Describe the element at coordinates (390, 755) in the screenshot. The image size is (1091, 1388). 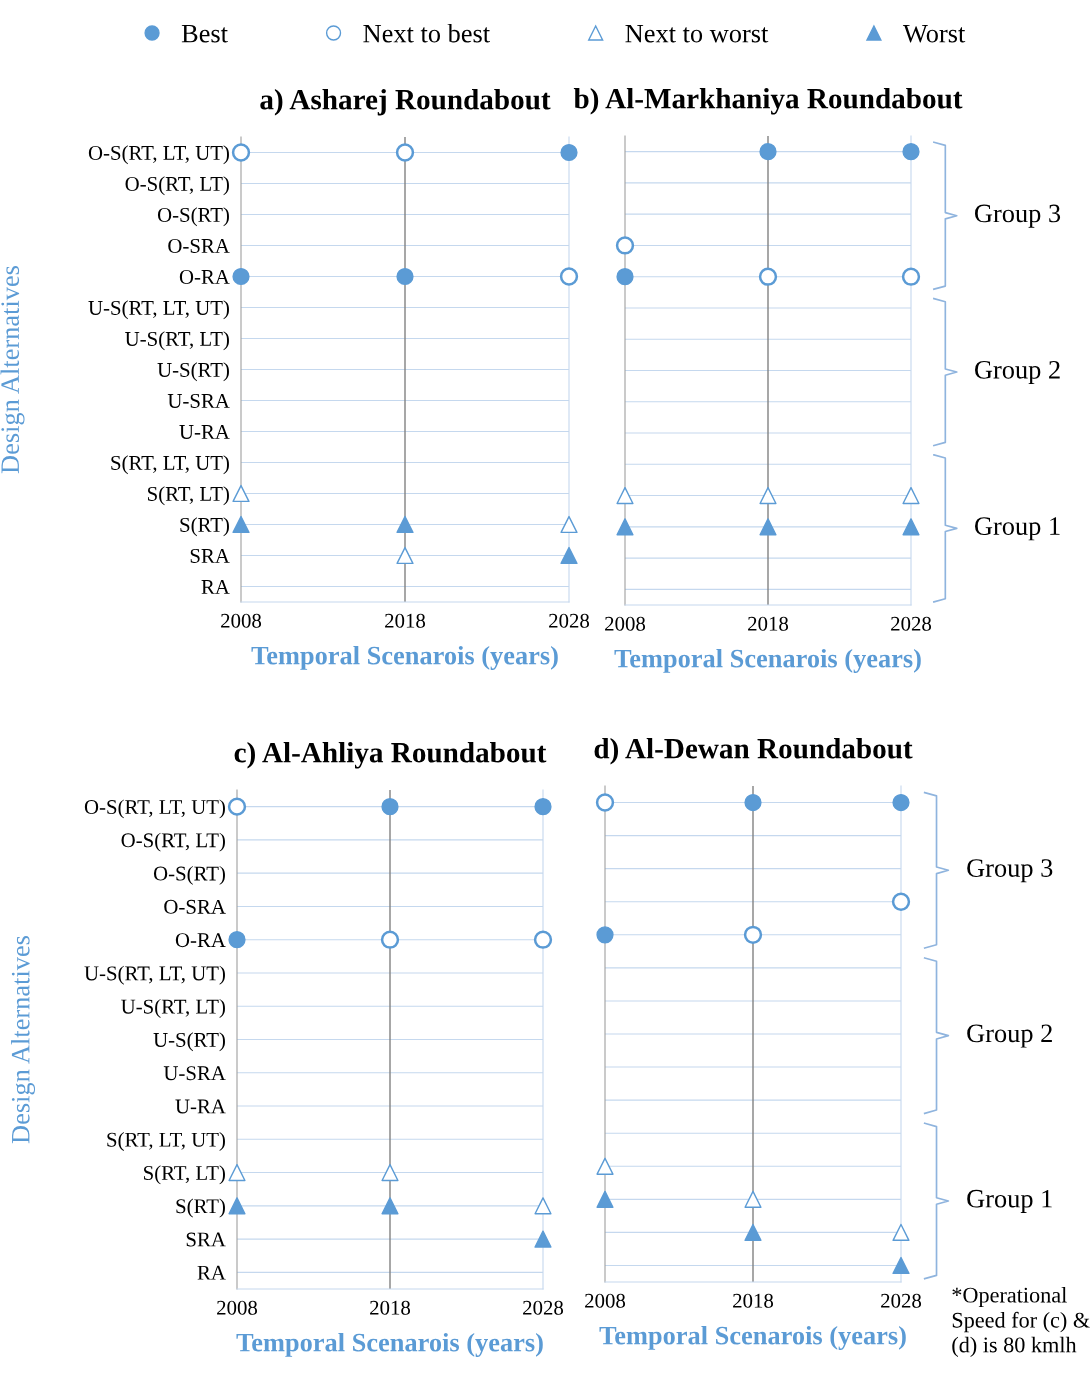
I see `chart-title: c) Al-Ahliya Roundabout` at that location.